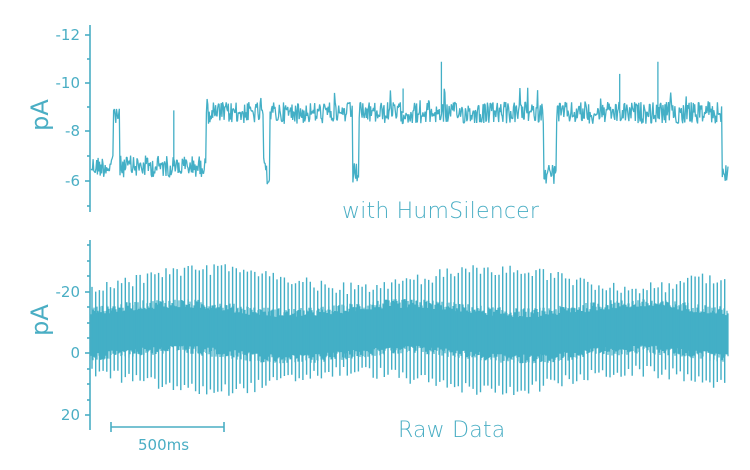  I want to click on bottom-tick-label: -20, so click(68, 292).